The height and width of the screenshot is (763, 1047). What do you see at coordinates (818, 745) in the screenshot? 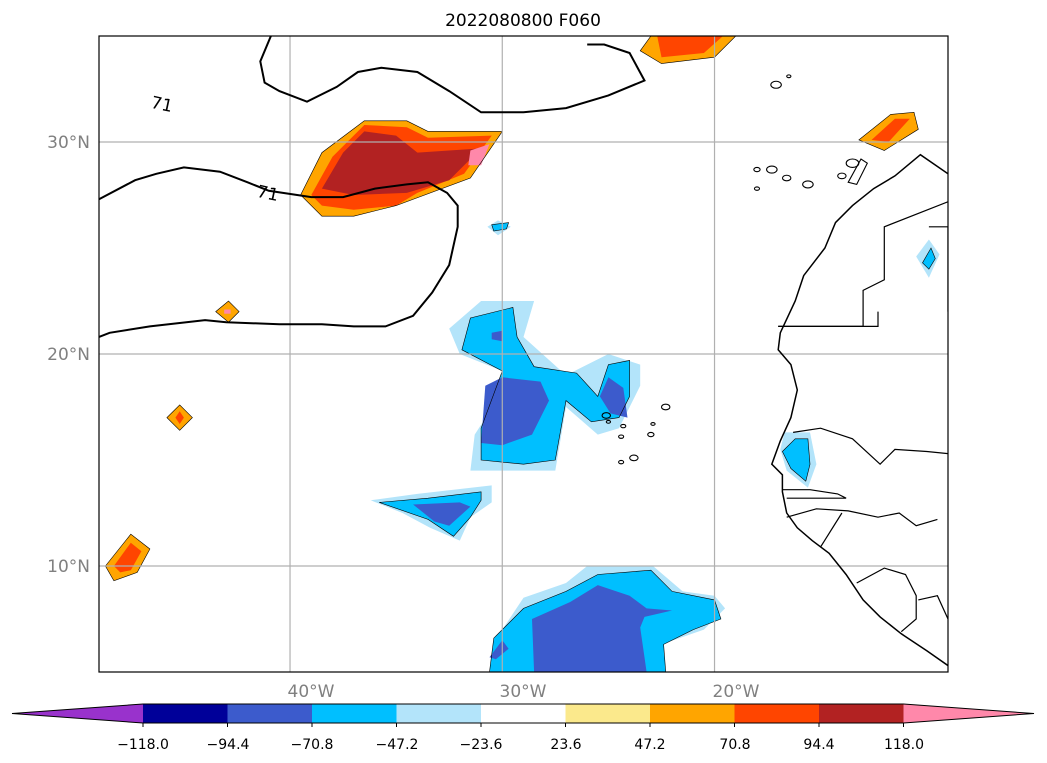
I see `colorbar-tick-label: 94.4` at bounding box center [818, 745].